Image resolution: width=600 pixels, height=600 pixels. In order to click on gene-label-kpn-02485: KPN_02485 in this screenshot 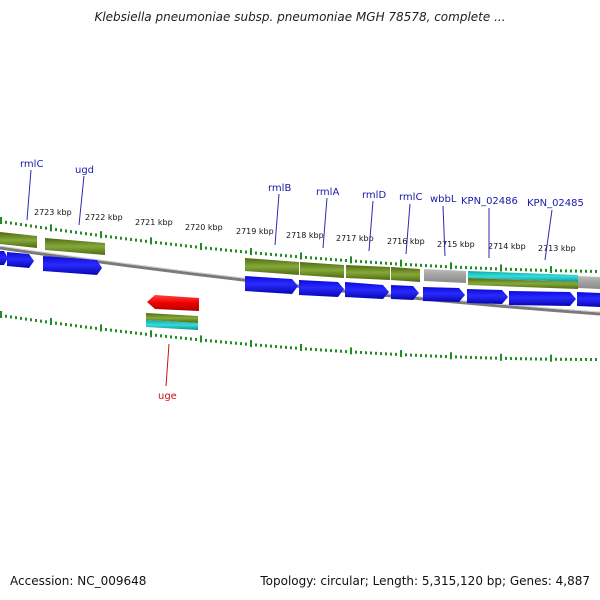, I will do `click(555, 203)`.